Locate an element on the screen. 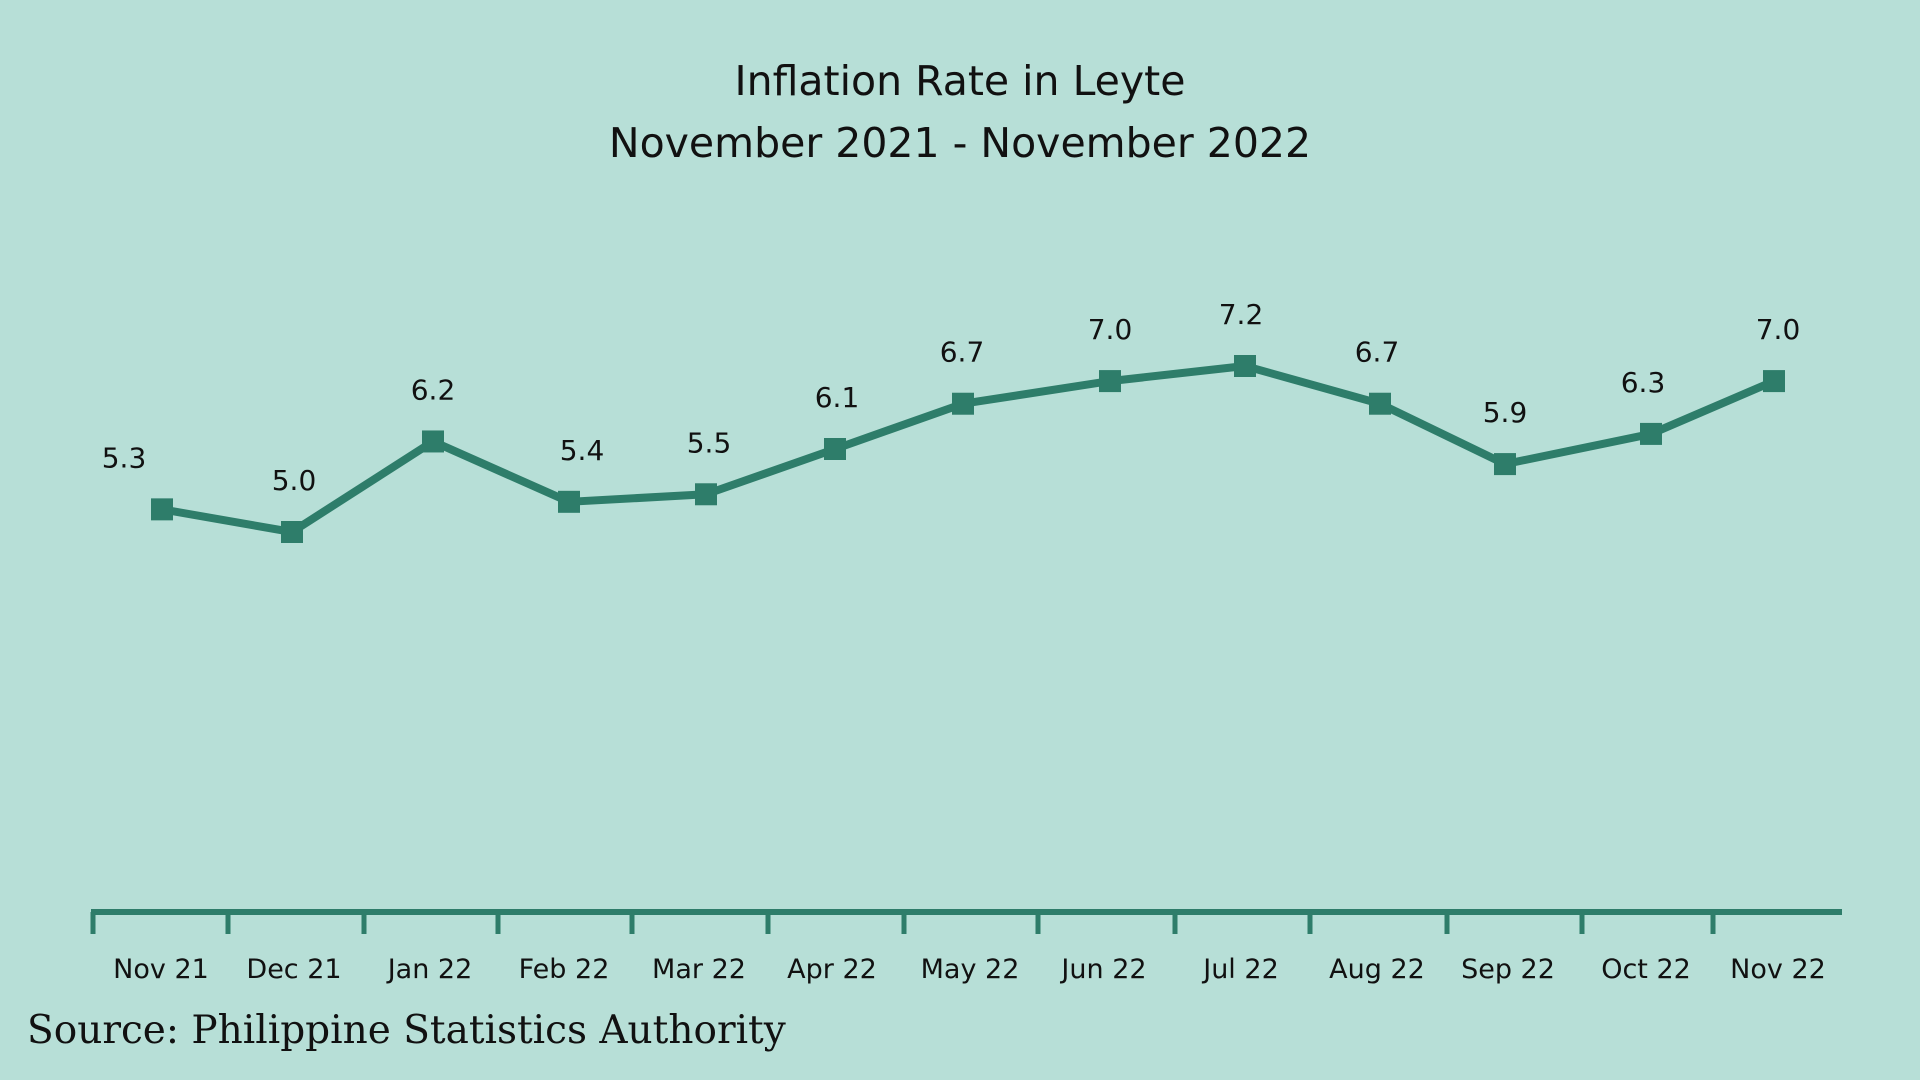  chart-title: Inflation Rate in Leyte is located at coordinates (960, 81).